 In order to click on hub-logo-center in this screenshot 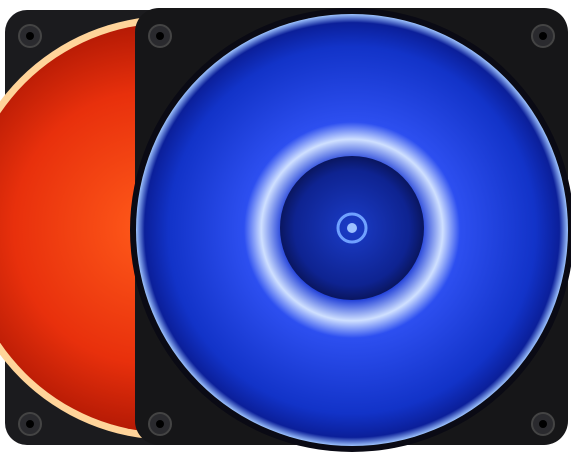, I will do `click(352, 228)`.